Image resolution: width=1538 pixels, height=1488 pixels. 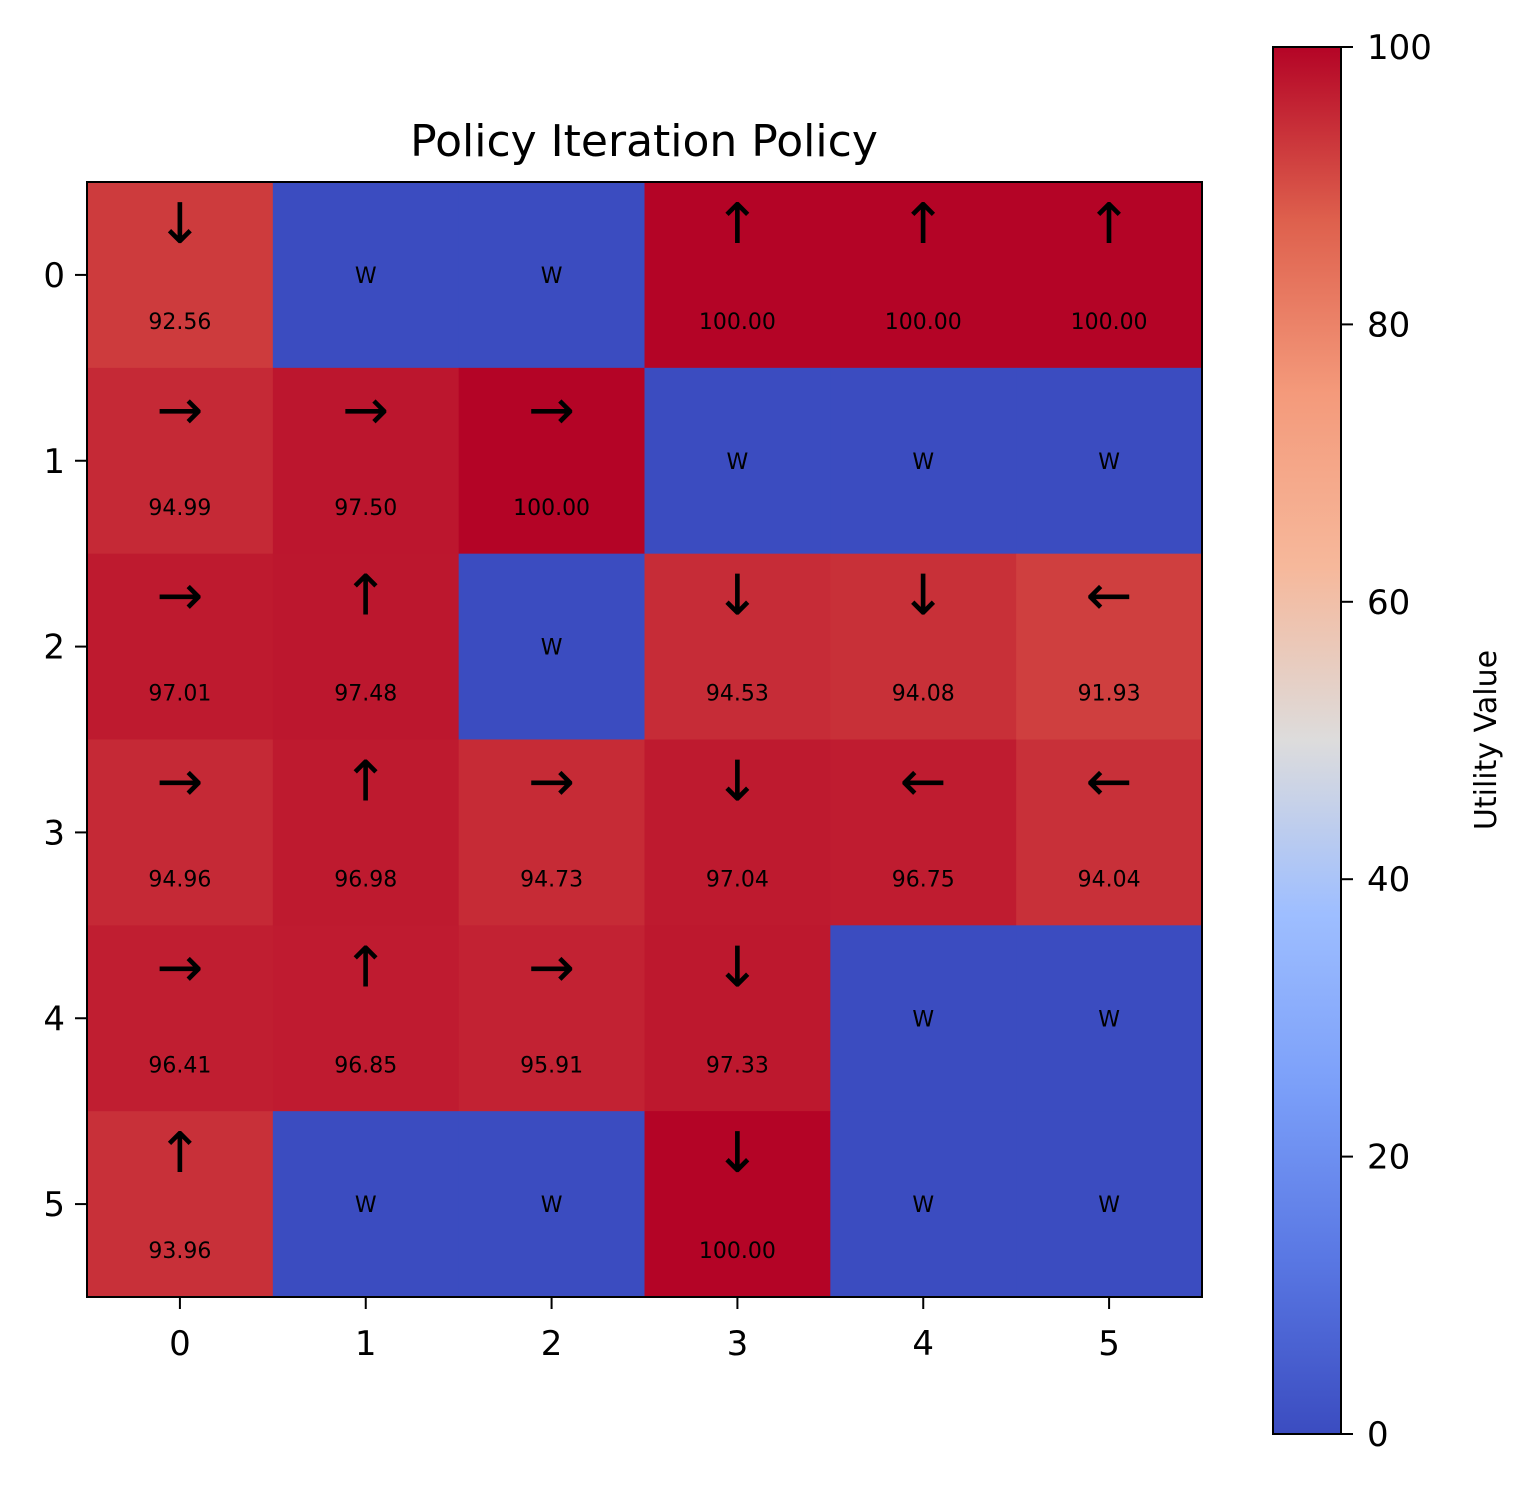 I want to click on heatmap-cell-r3-c1, so click(x=366, y=832).